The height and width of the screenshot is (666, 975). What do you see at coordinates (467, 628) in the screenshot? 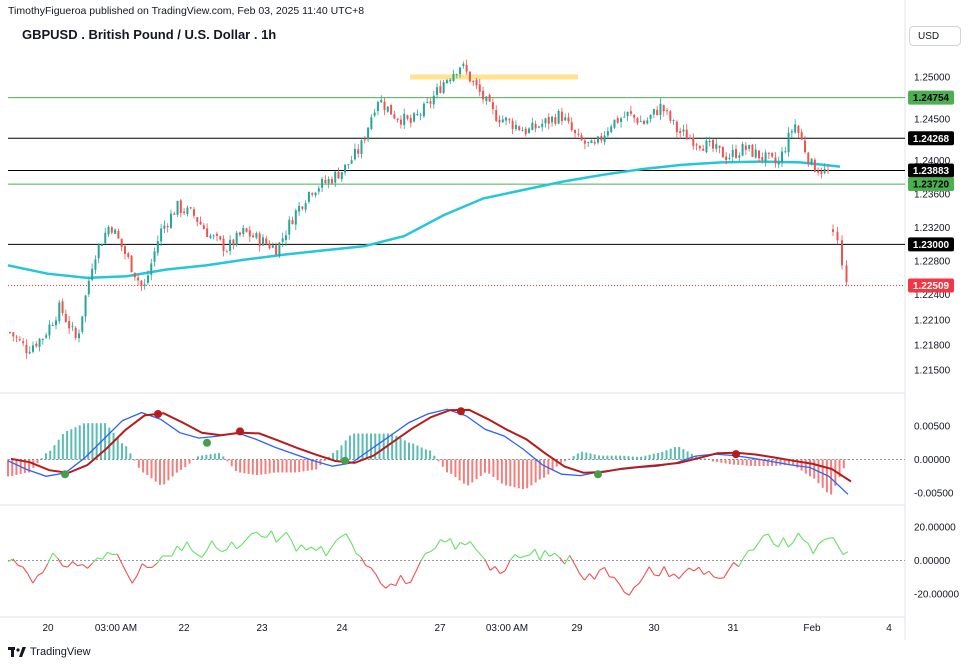
I see `time-axis: 20 03:00 AM 22 23 24 27 03:00 AM 29 30 31 Feb 4` at bounding box center [467, 628].